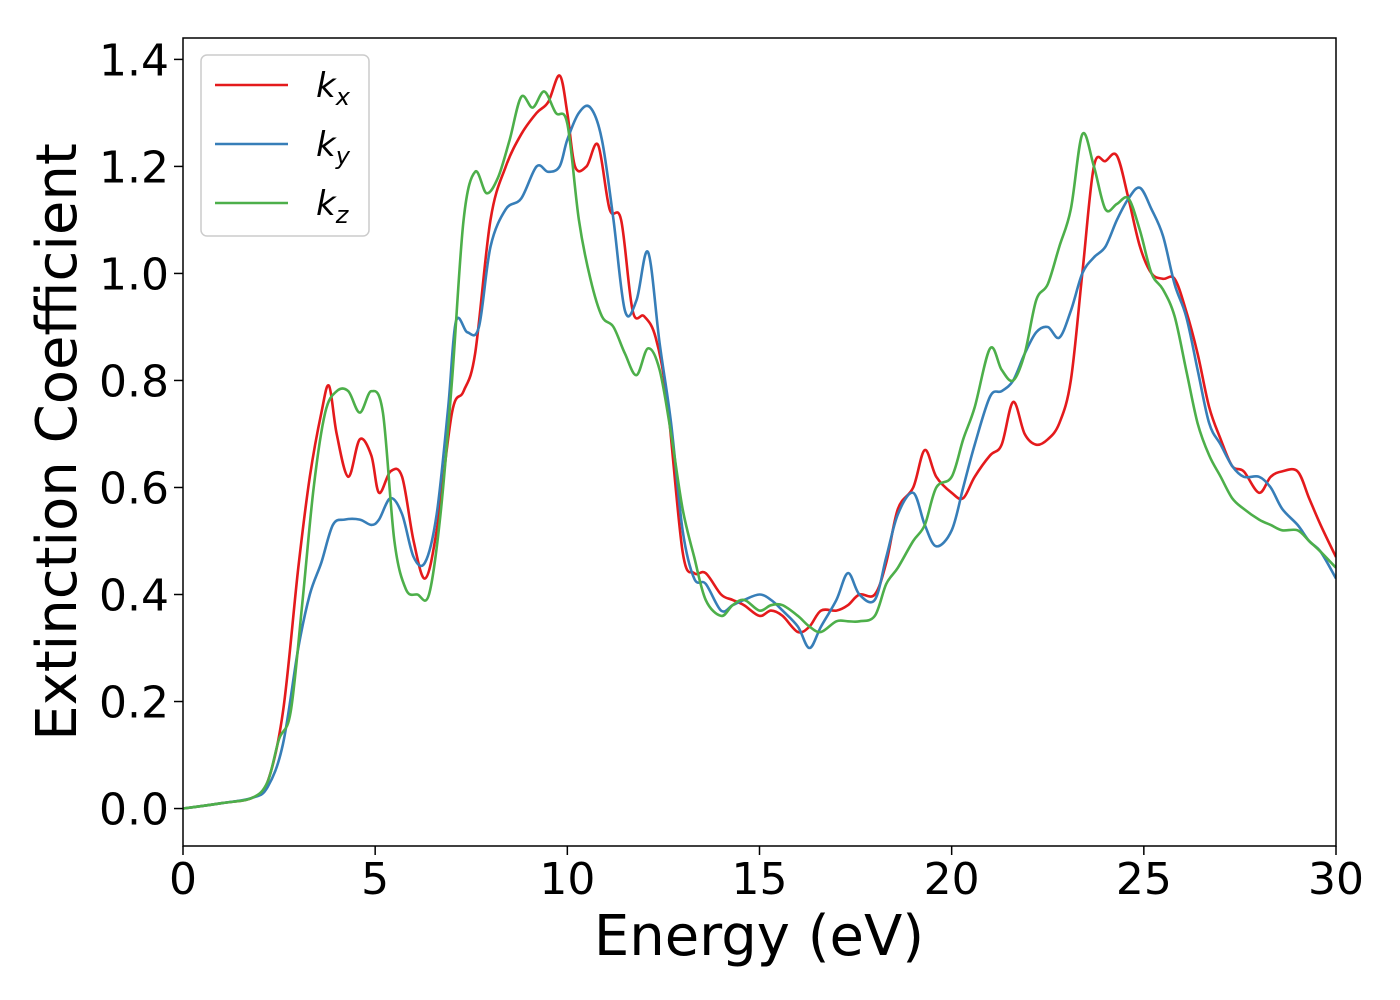 The image size is (1400, 1000). What do you see at coordinates (375, 879) in the screenshot?
I see `x-tick-label: 5` at bounding box center [375, 879].